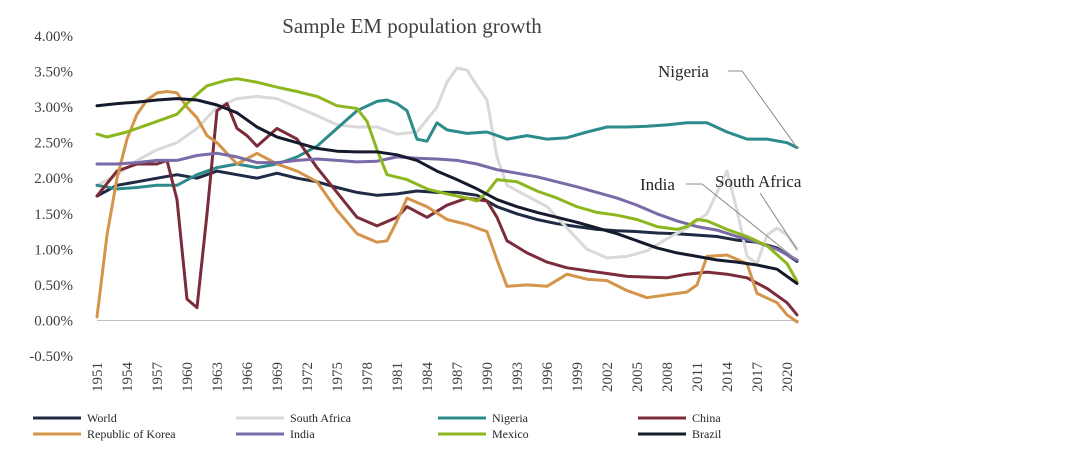 The width and height of the screenshot is (1088, 450). What do you see at coordinates (102, 418) in the screenshot?
I see `legend-label: World` at bounding box center [102, 418].